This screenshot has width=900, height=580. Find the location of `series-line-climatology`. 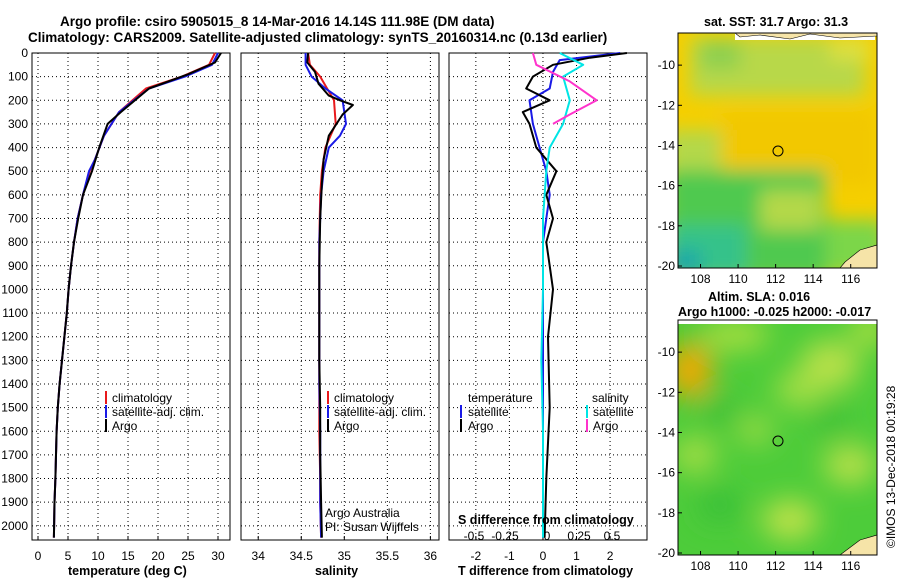

series-line-climatology is located at coordinates (322, 295).